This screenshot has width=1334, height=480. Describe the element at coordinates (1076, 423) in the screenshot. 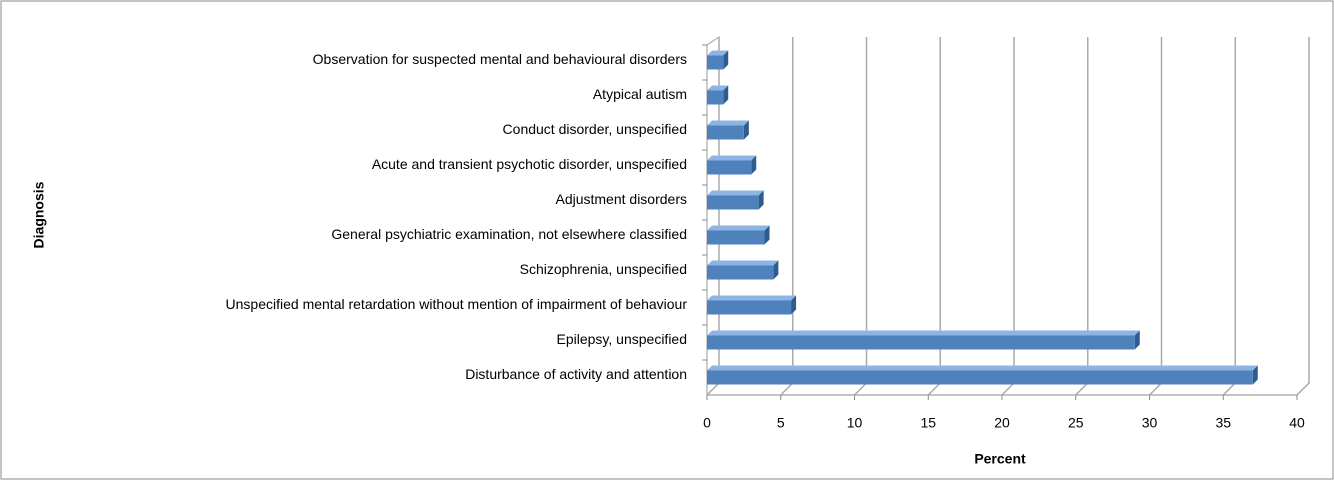

I see `x-tick-label: 25` at that location.